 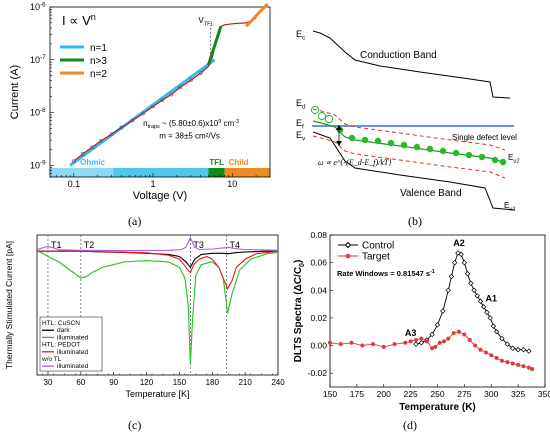 I want to click on y-tick-label: 0.08, so click(x=318, y=235).